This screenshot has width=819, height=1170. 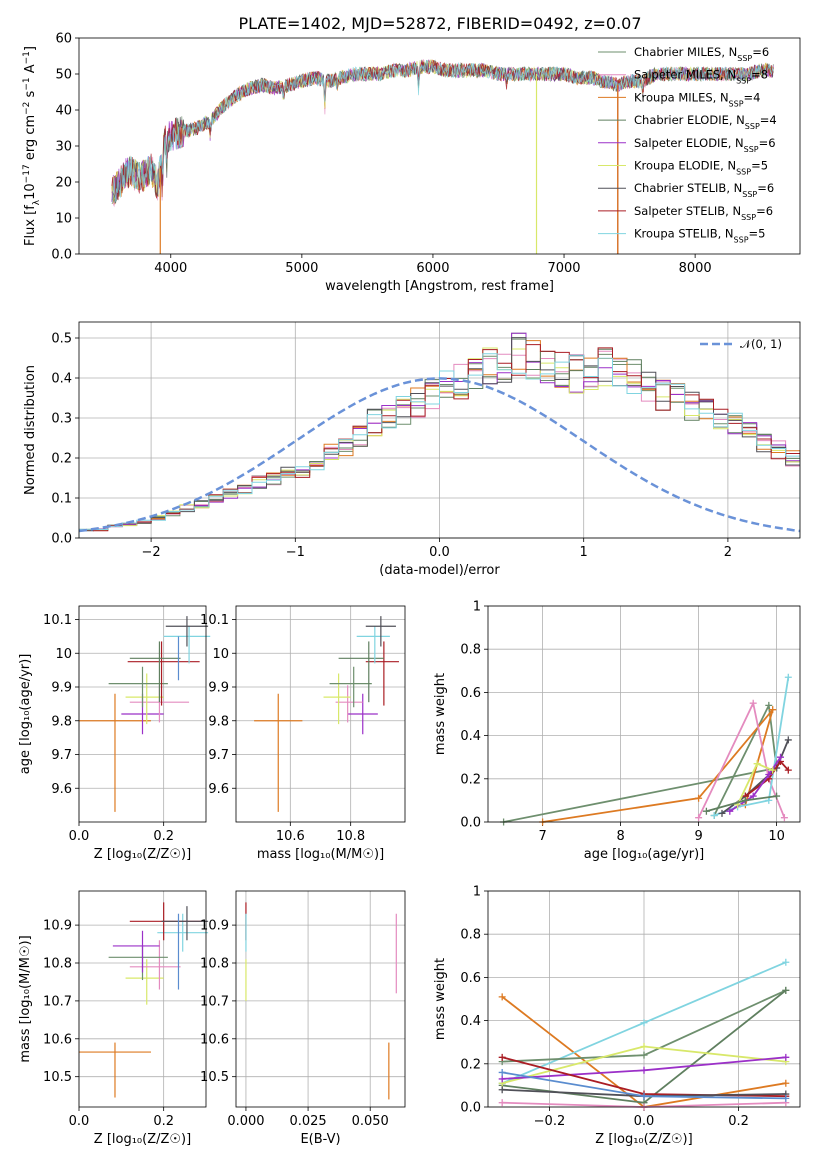 I want to click on y-tick-label: 60, so click(x=63, y=39).